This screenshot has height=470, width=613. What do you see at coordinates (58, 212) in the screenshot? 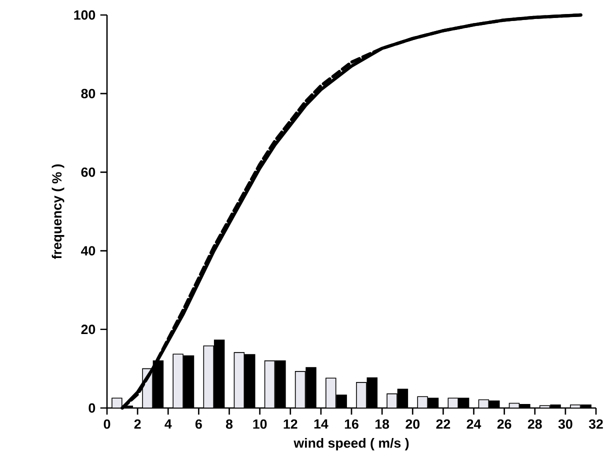
I see `y-axis-title: frequency ( % )` at bounding box center [58, 212].